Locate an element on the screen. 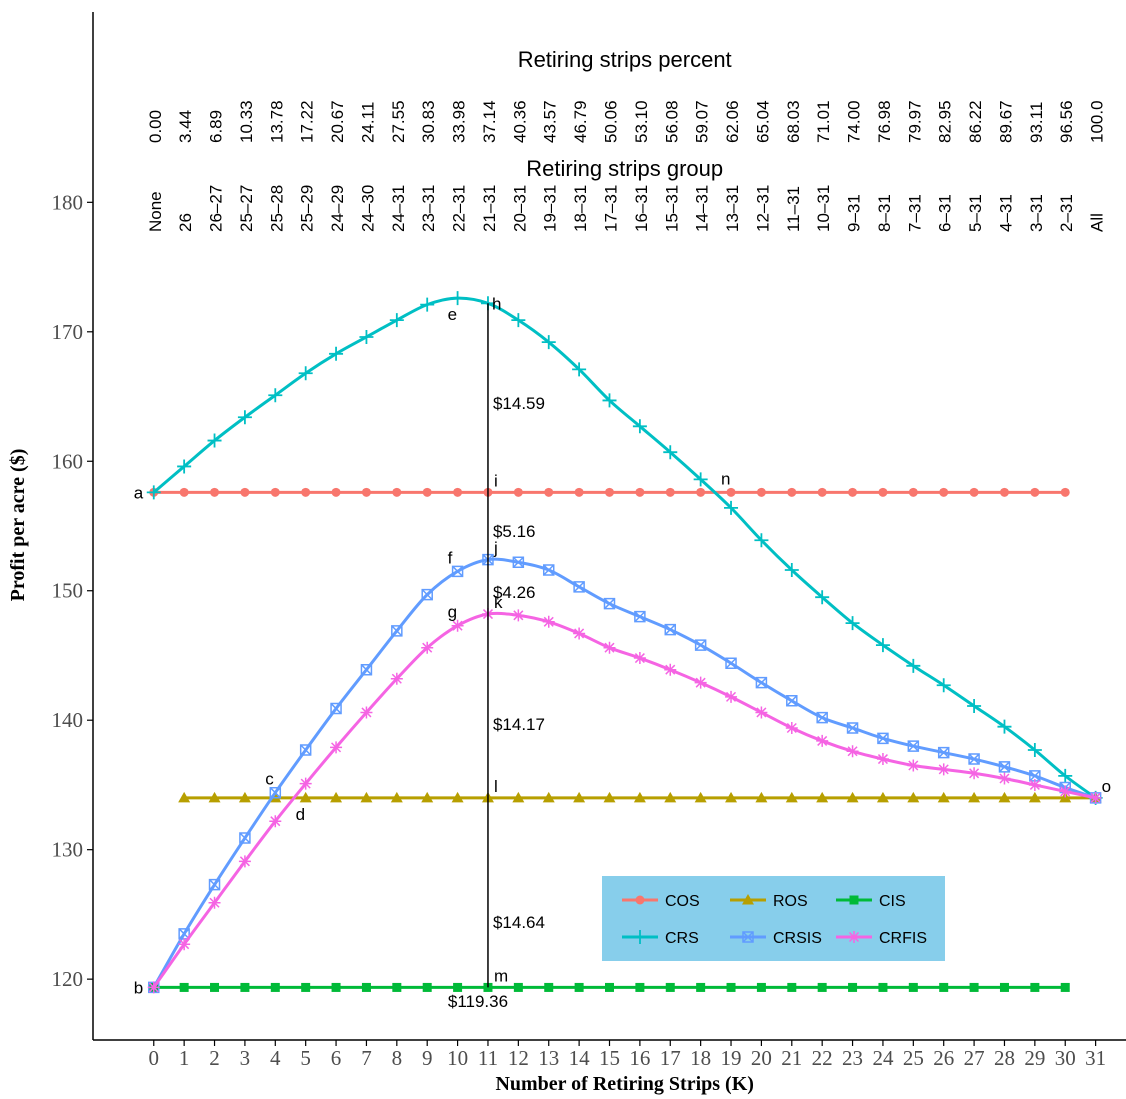  x-tick-label: 26 is located at coordinates (943, 1058).